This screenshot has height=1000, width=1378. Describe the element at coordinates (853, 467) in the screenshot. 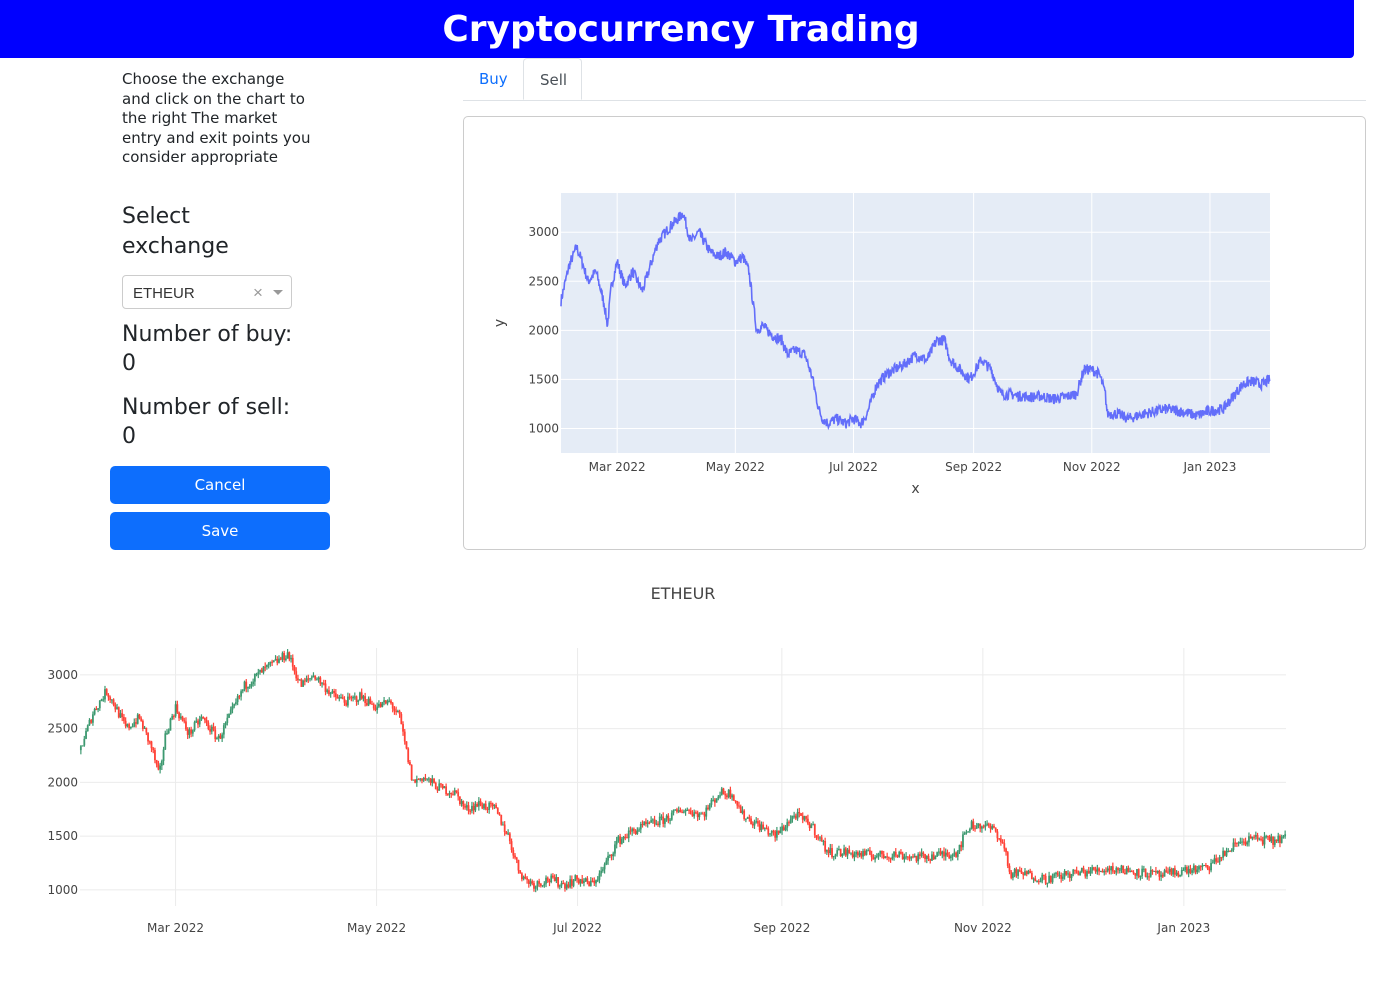

I see `x-tick-label: Jul 2022` at that location.